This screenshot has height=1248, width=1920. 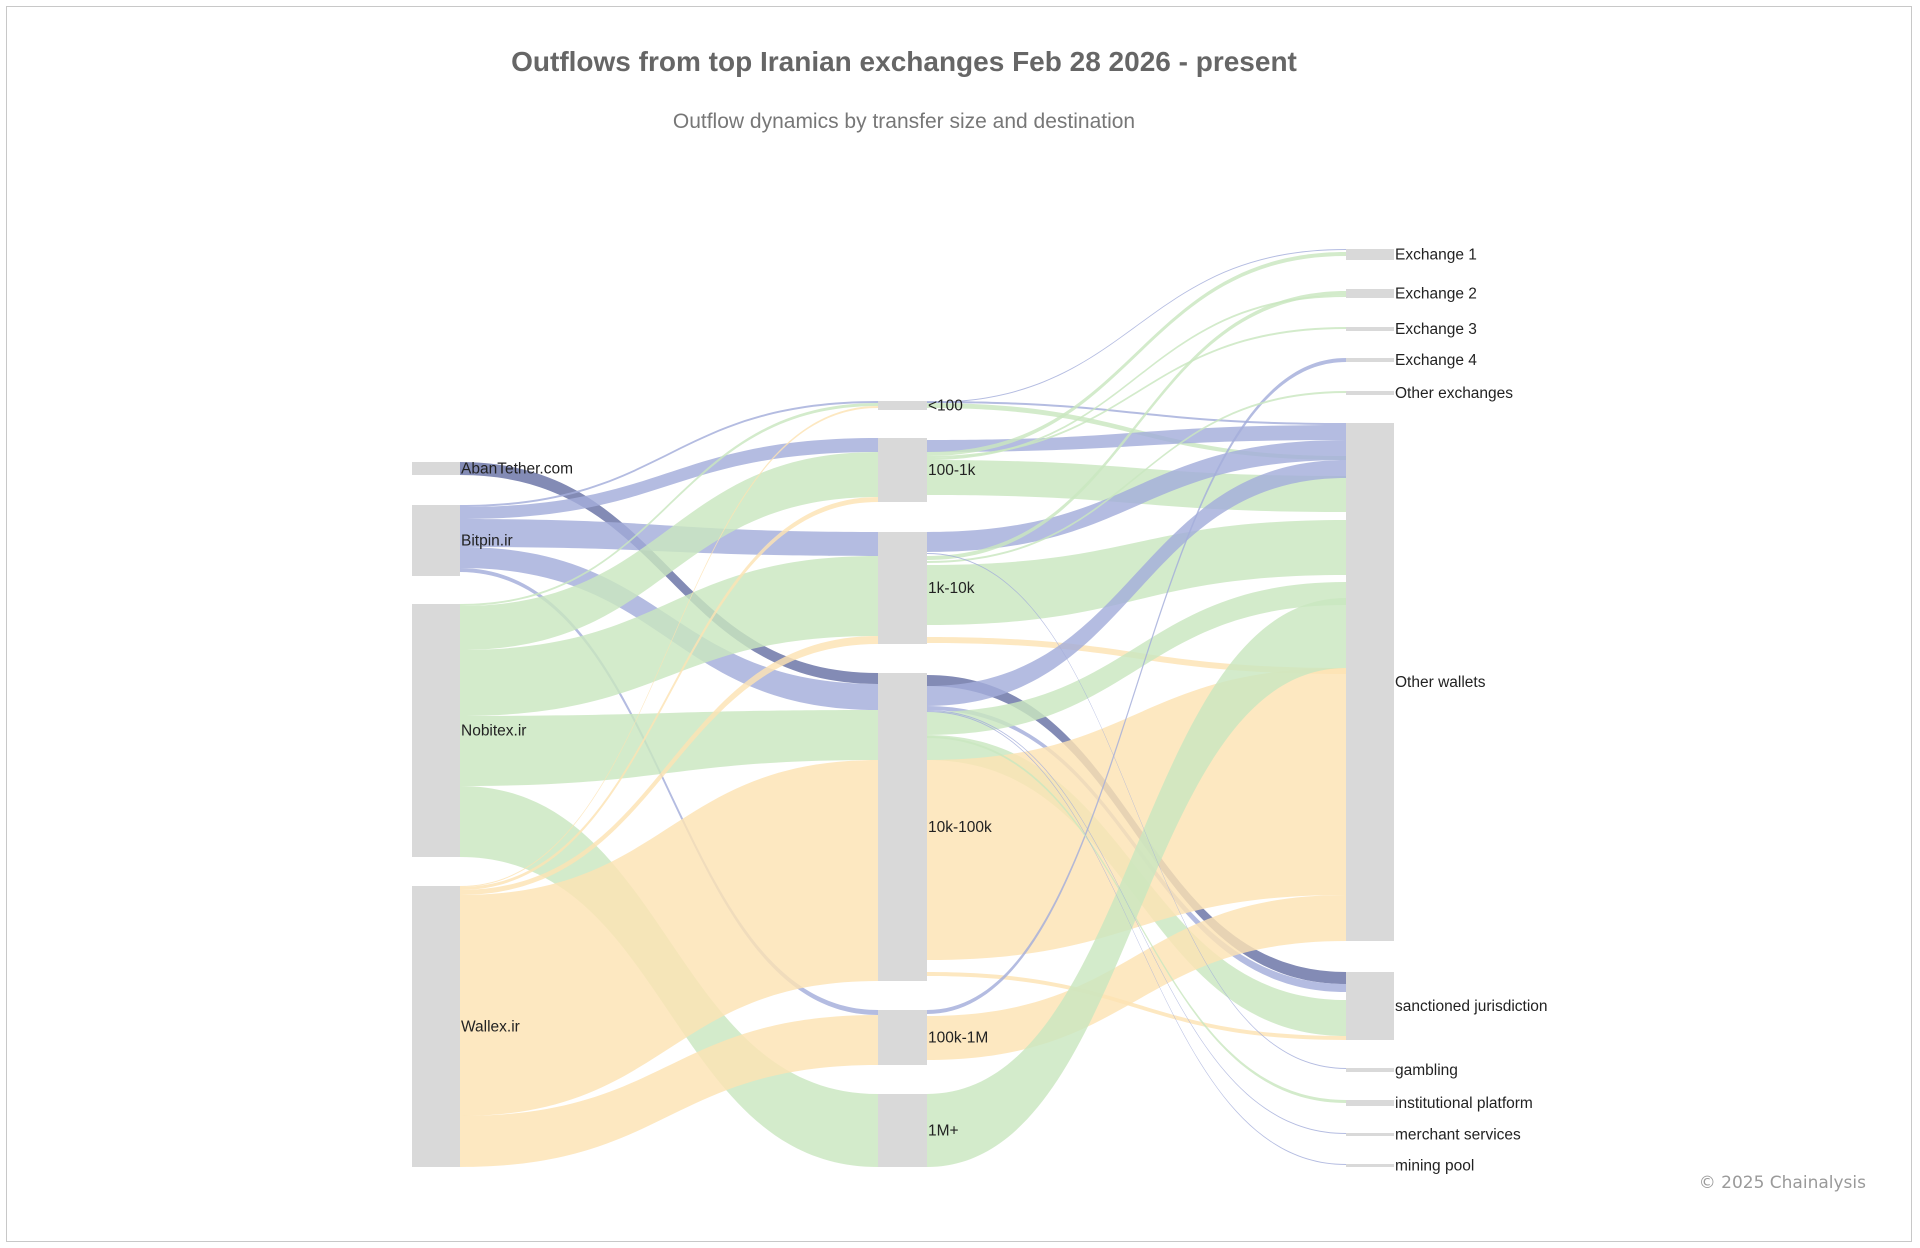 I want to click on sankey-node-ex2, so click(x=1370, y=293).